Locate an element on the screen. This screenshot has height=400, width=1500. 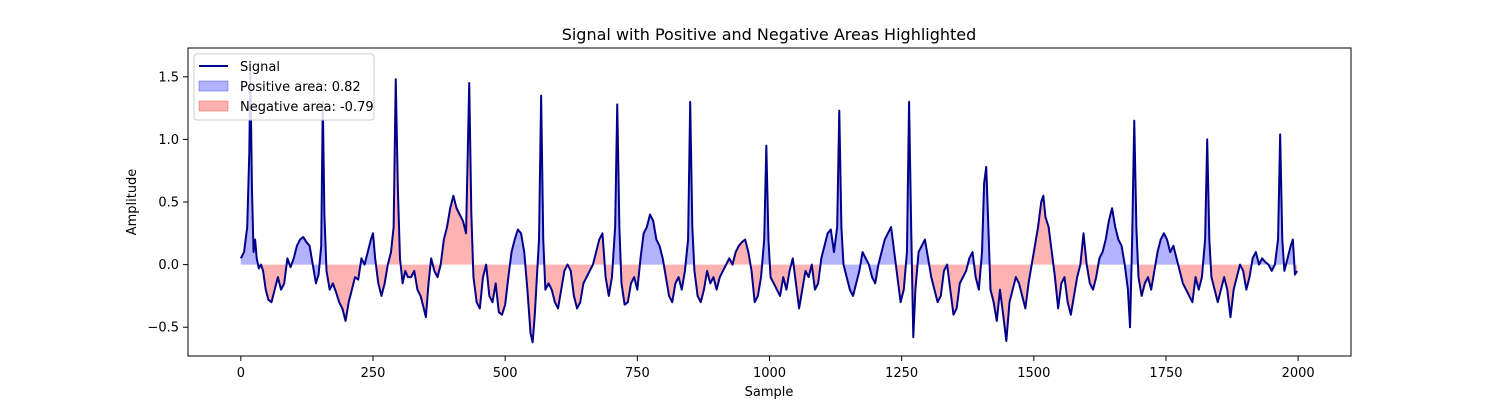
x-axis: 0 250 500 750 1000 1250 1500 1750 2000 is located at coordinates (776, 368).